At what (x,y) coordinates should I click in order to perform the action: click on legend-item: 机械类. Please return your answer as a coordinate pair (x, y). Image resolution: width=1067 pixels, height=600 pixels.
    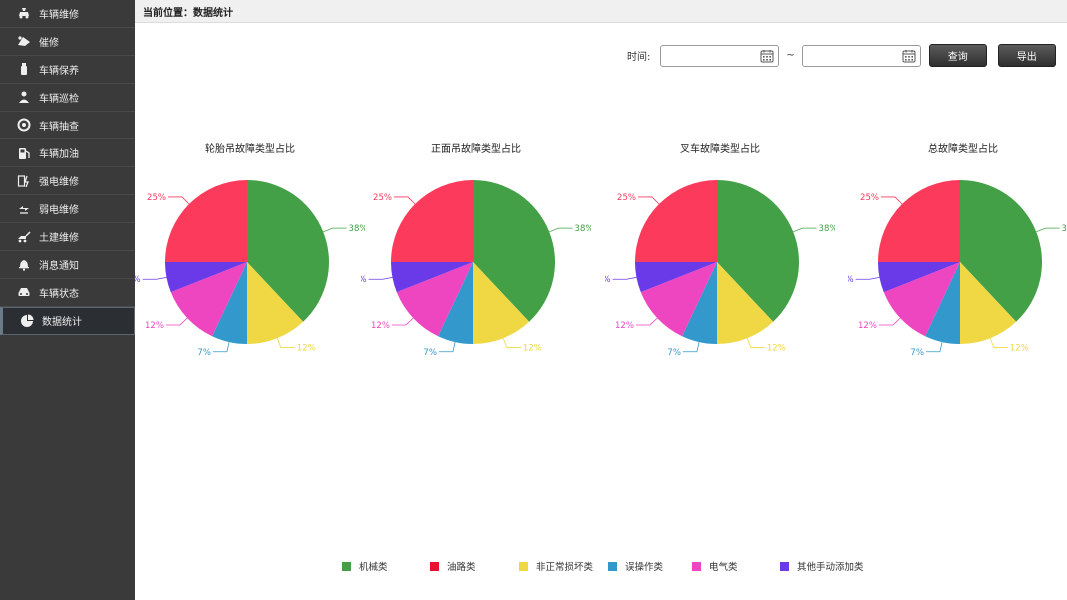
    Looking at the image, I should click on (386, 566).